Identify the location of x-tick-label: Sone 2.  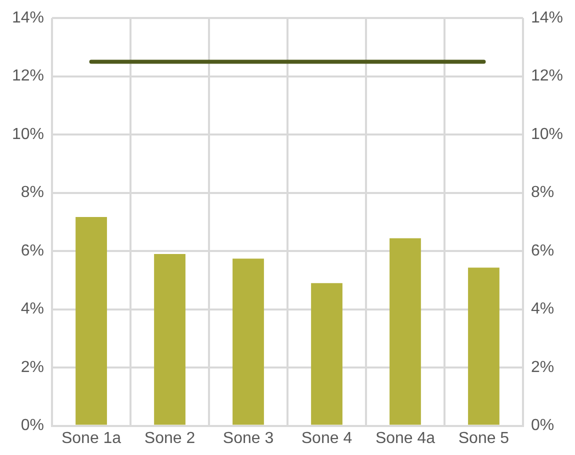
(170, 438).